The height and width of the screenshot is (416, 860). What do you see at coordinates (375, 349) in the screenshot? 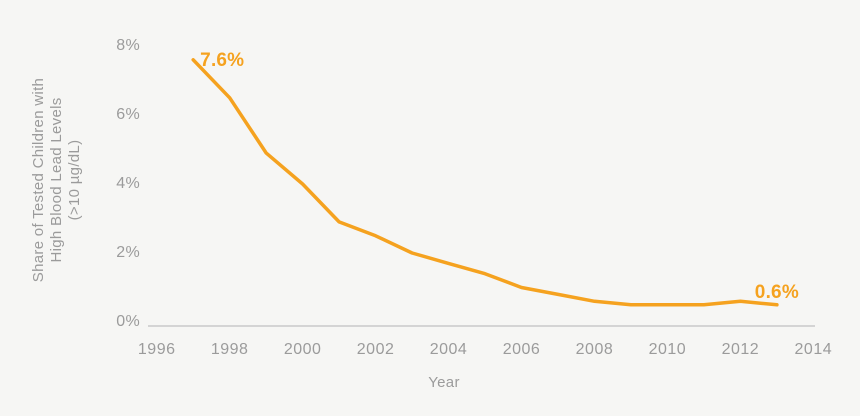
I see `x-tick-label: 2002` at bounding box center [375, 349].